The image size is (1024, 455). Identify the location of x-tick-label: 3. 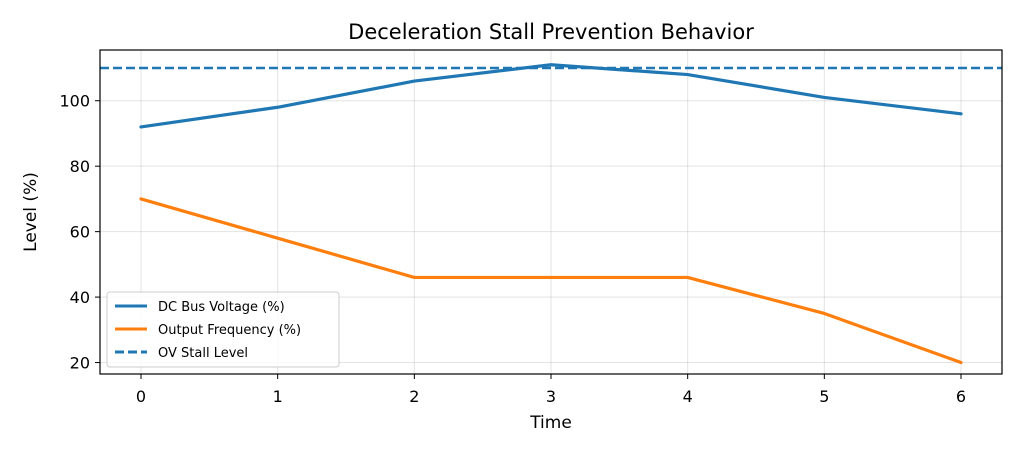
(551, 396).